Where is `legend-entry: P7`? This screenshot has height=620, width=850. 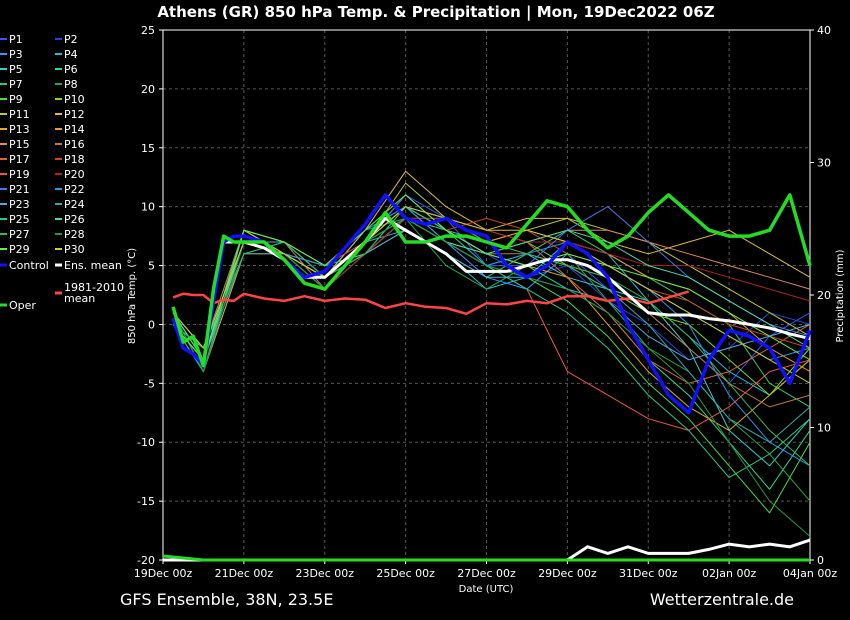
legend-entry: P7 is located at coordinates (16, 84).